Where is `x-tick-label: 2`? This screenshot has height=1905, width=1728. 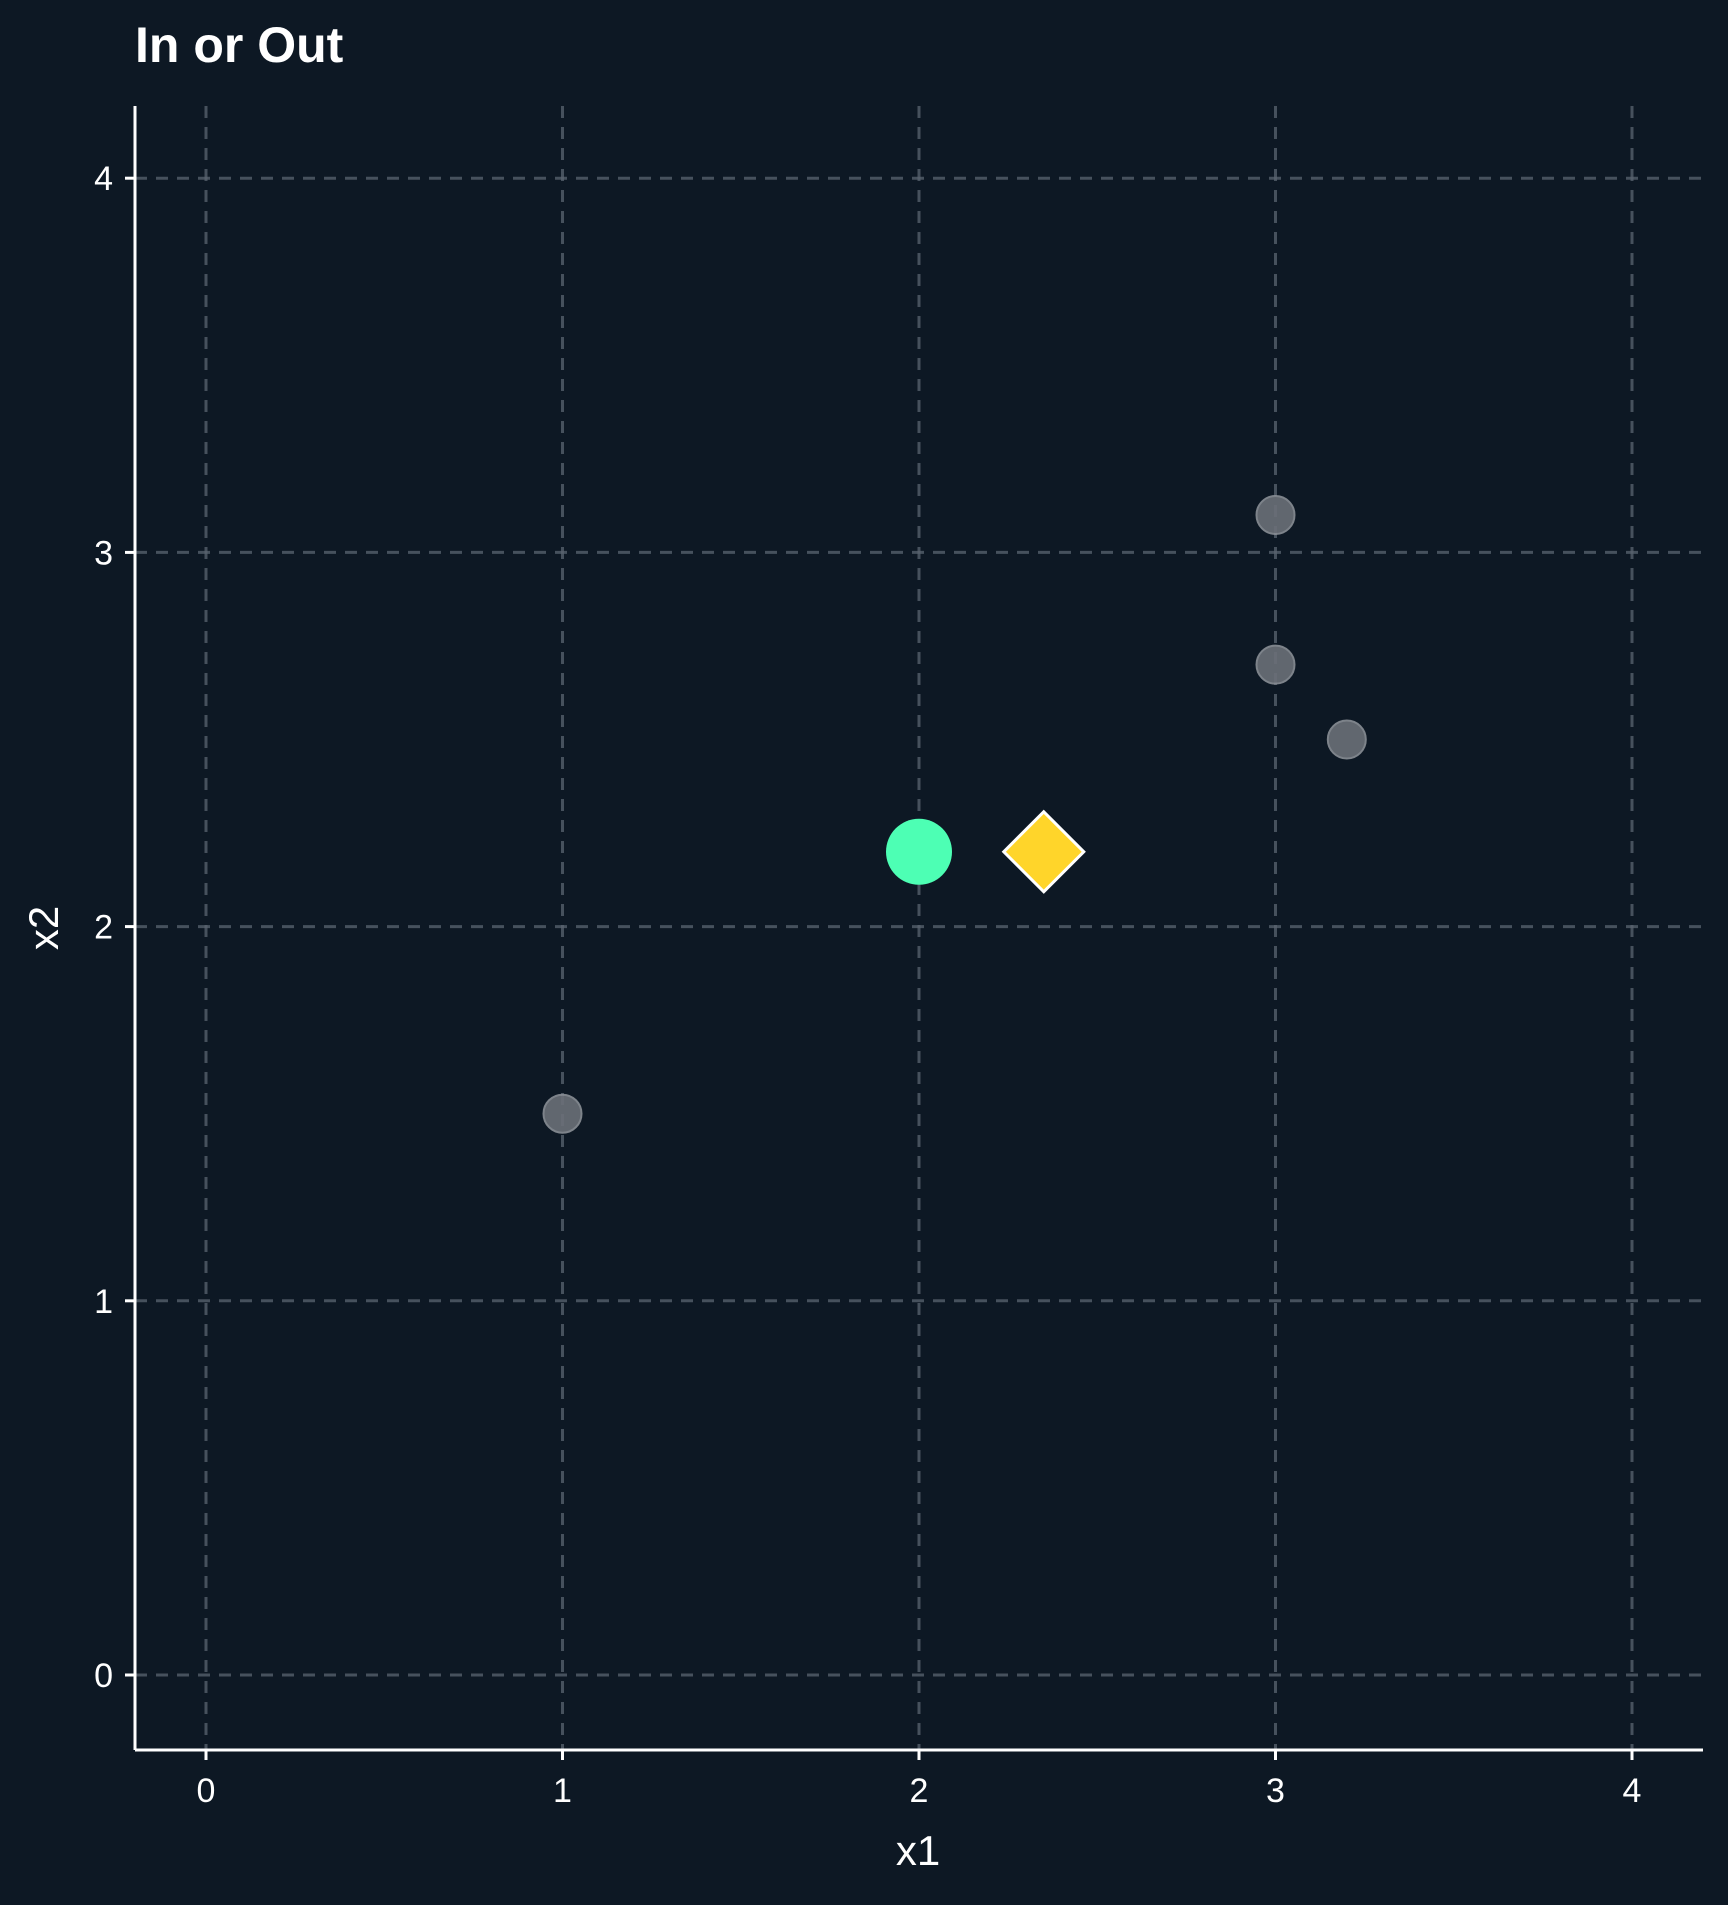
x-tick-label: 2 is located at coordinates (919, 1791).